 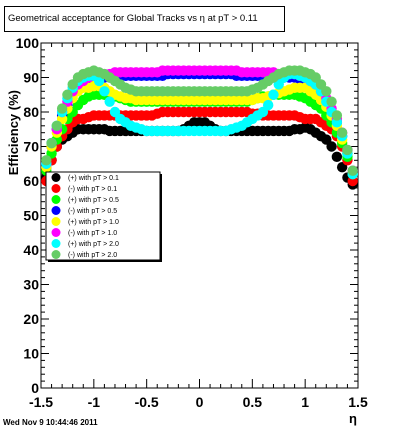 What do you see at coordinates (31, 354) in the screenshot?
I see `y-tick-label: 10` at bounding box center [31, 354].